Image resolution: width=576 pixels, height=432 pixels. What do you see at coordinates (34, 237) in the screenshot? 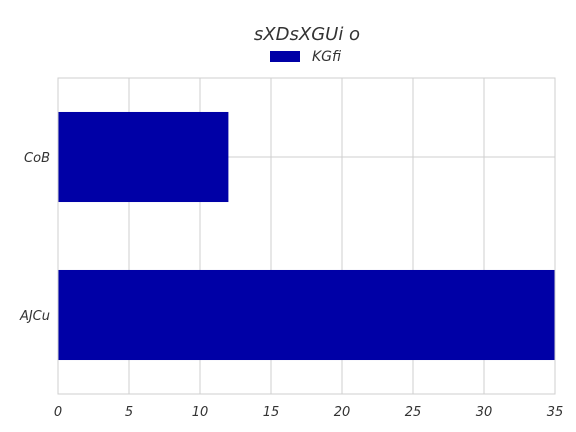
I see `y-tick-labels: CoB AJCu` at bounding box center [34, 237].